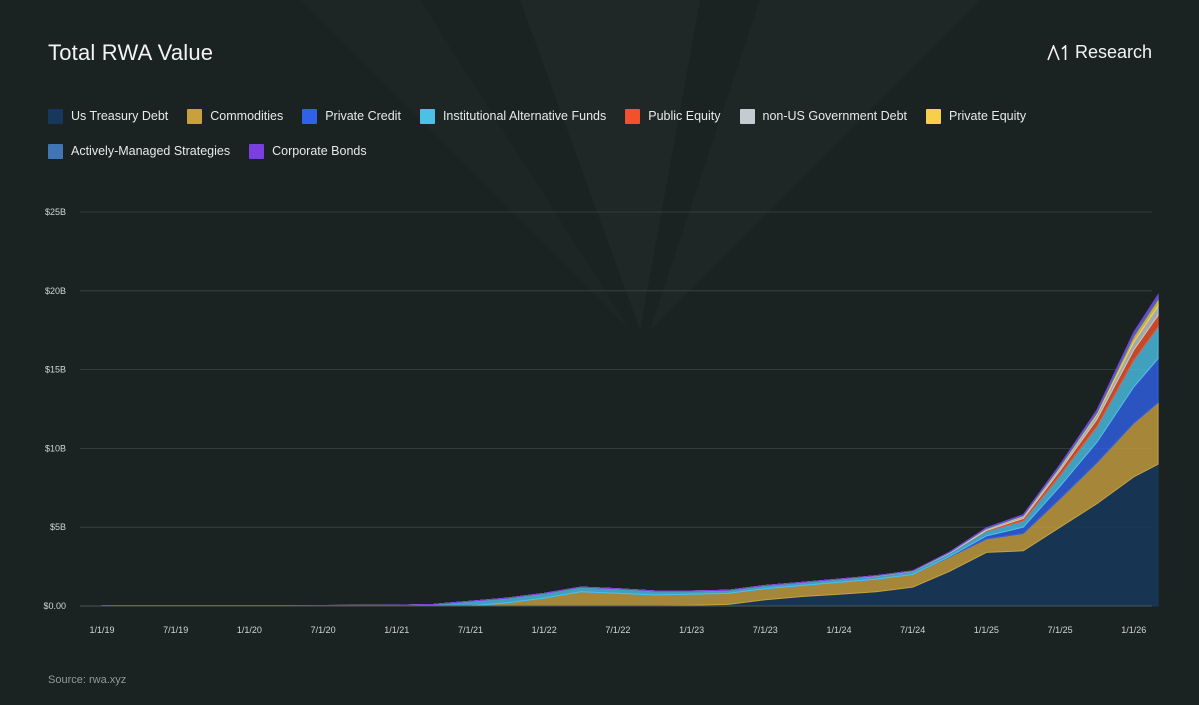 The image size is (1199, 705). Describe the element at coordinates (396, 630) in the screenshot. I see `x-tick-label: 1/1/21` at that location.